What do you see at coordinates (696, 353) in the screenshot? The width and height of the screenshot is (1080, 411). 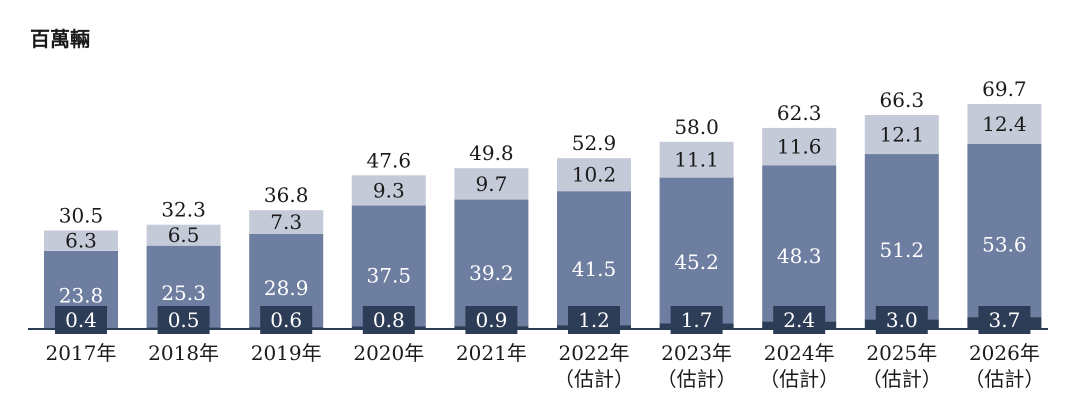 I see `x-tick-label: 2023年` at bounding box center [696, 353].